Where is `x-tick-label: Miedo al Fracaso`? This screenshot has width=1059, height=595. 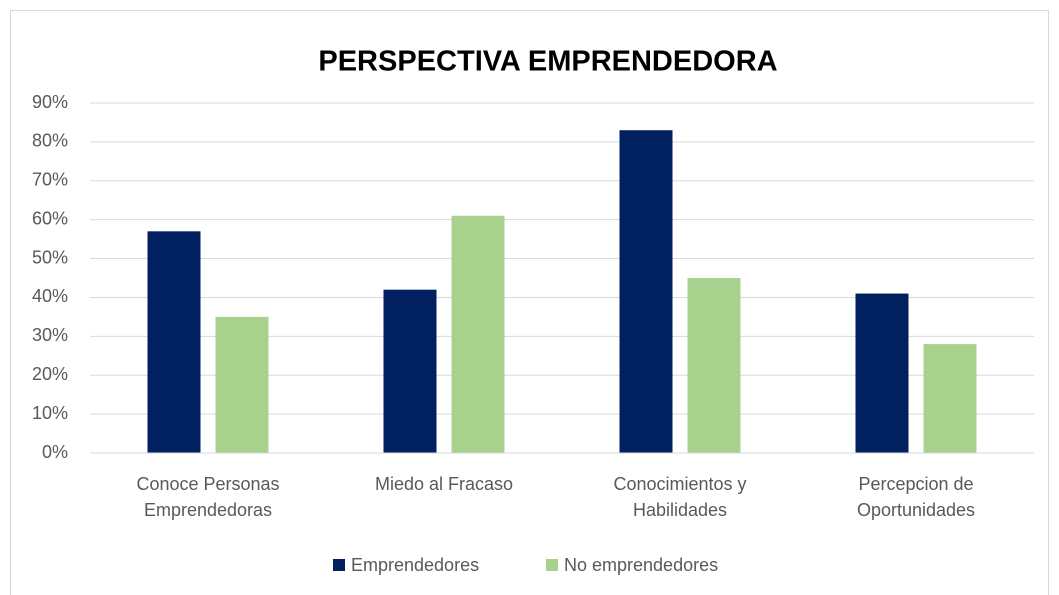
x-tick-label: Miedo al Fracaso is located at coordinates (444, 484).